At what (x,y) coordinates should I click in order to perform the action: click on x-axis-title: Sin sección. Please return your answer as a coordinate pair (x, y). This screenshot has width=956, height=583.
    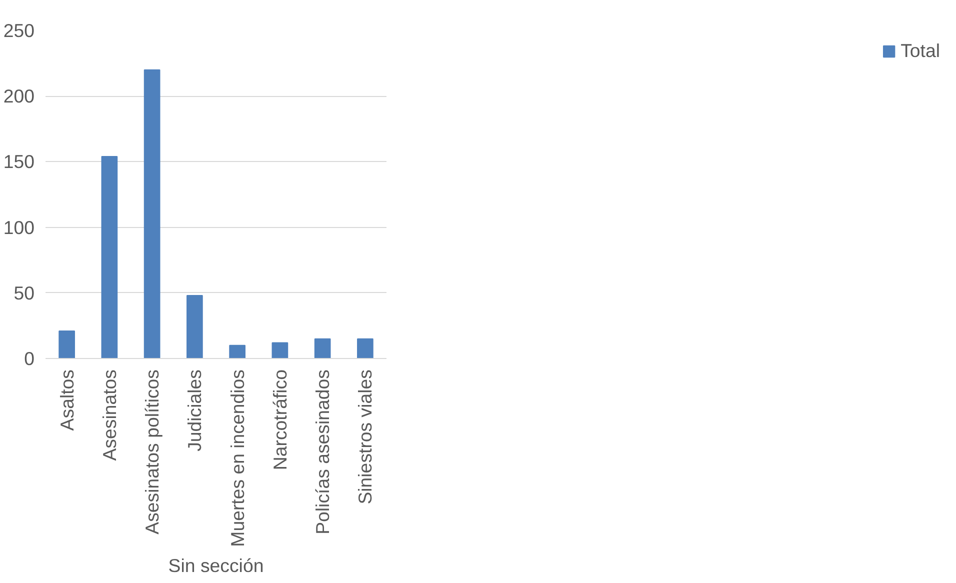
    Looking at the image, I should click on (216, 565).